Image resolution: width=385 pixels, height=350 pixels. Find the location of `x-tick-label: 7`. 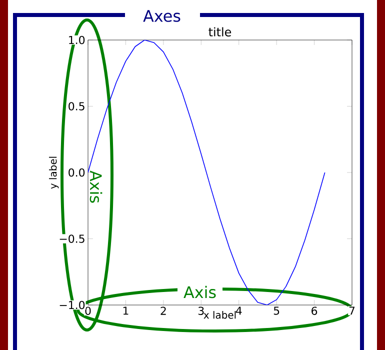

x-tick-label: 7 is located at coordinates (352, 310).